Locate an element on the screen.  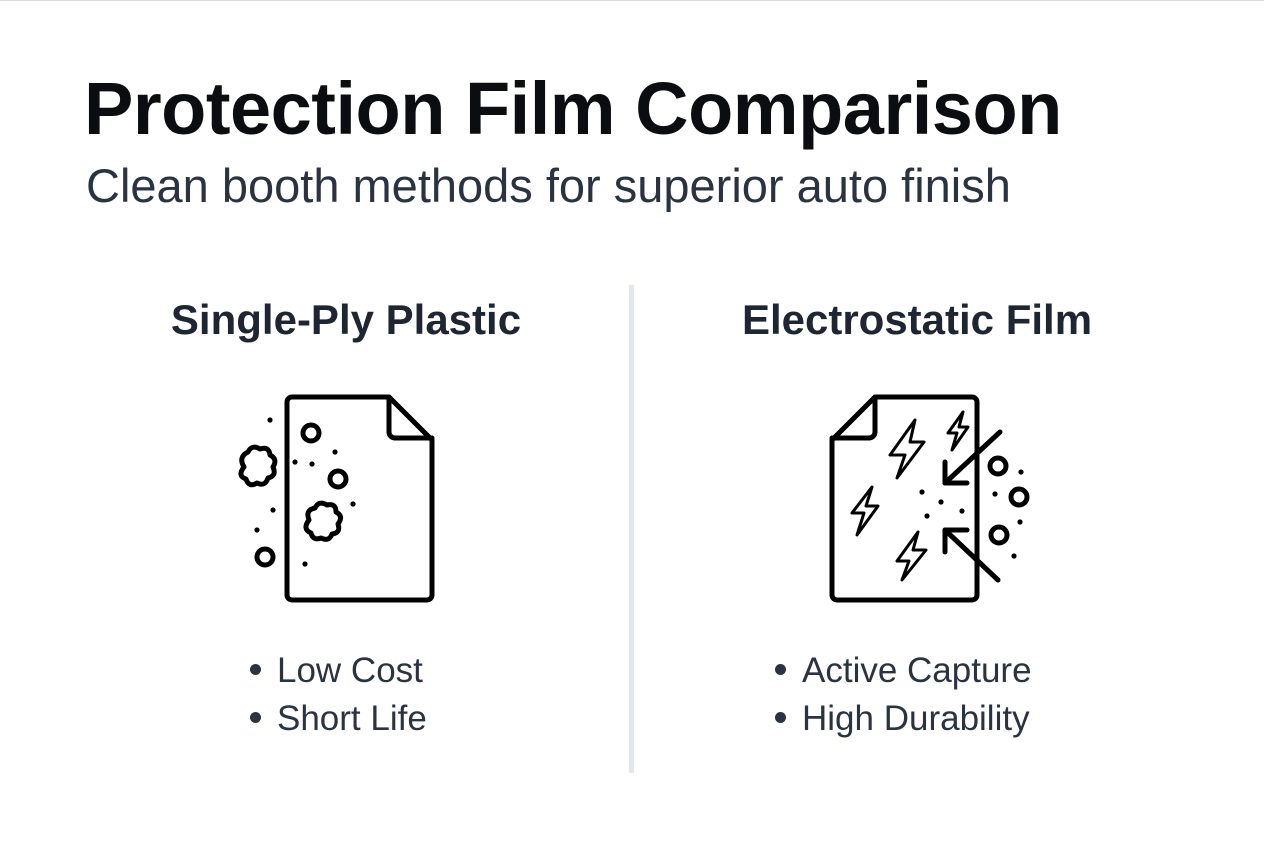
document-with-dust-icon is located at coordinates (336, 498).